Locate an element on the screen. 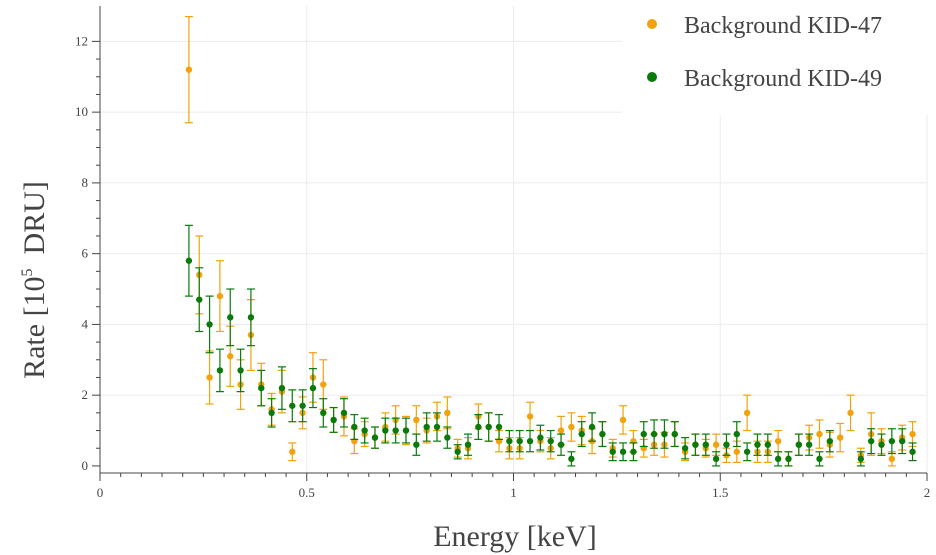 Image resolution: width=936 pixels, height=555 pixels. y-tick-labels: 0 2 4 6 8 10 12 is located at coordinates (82, 253).